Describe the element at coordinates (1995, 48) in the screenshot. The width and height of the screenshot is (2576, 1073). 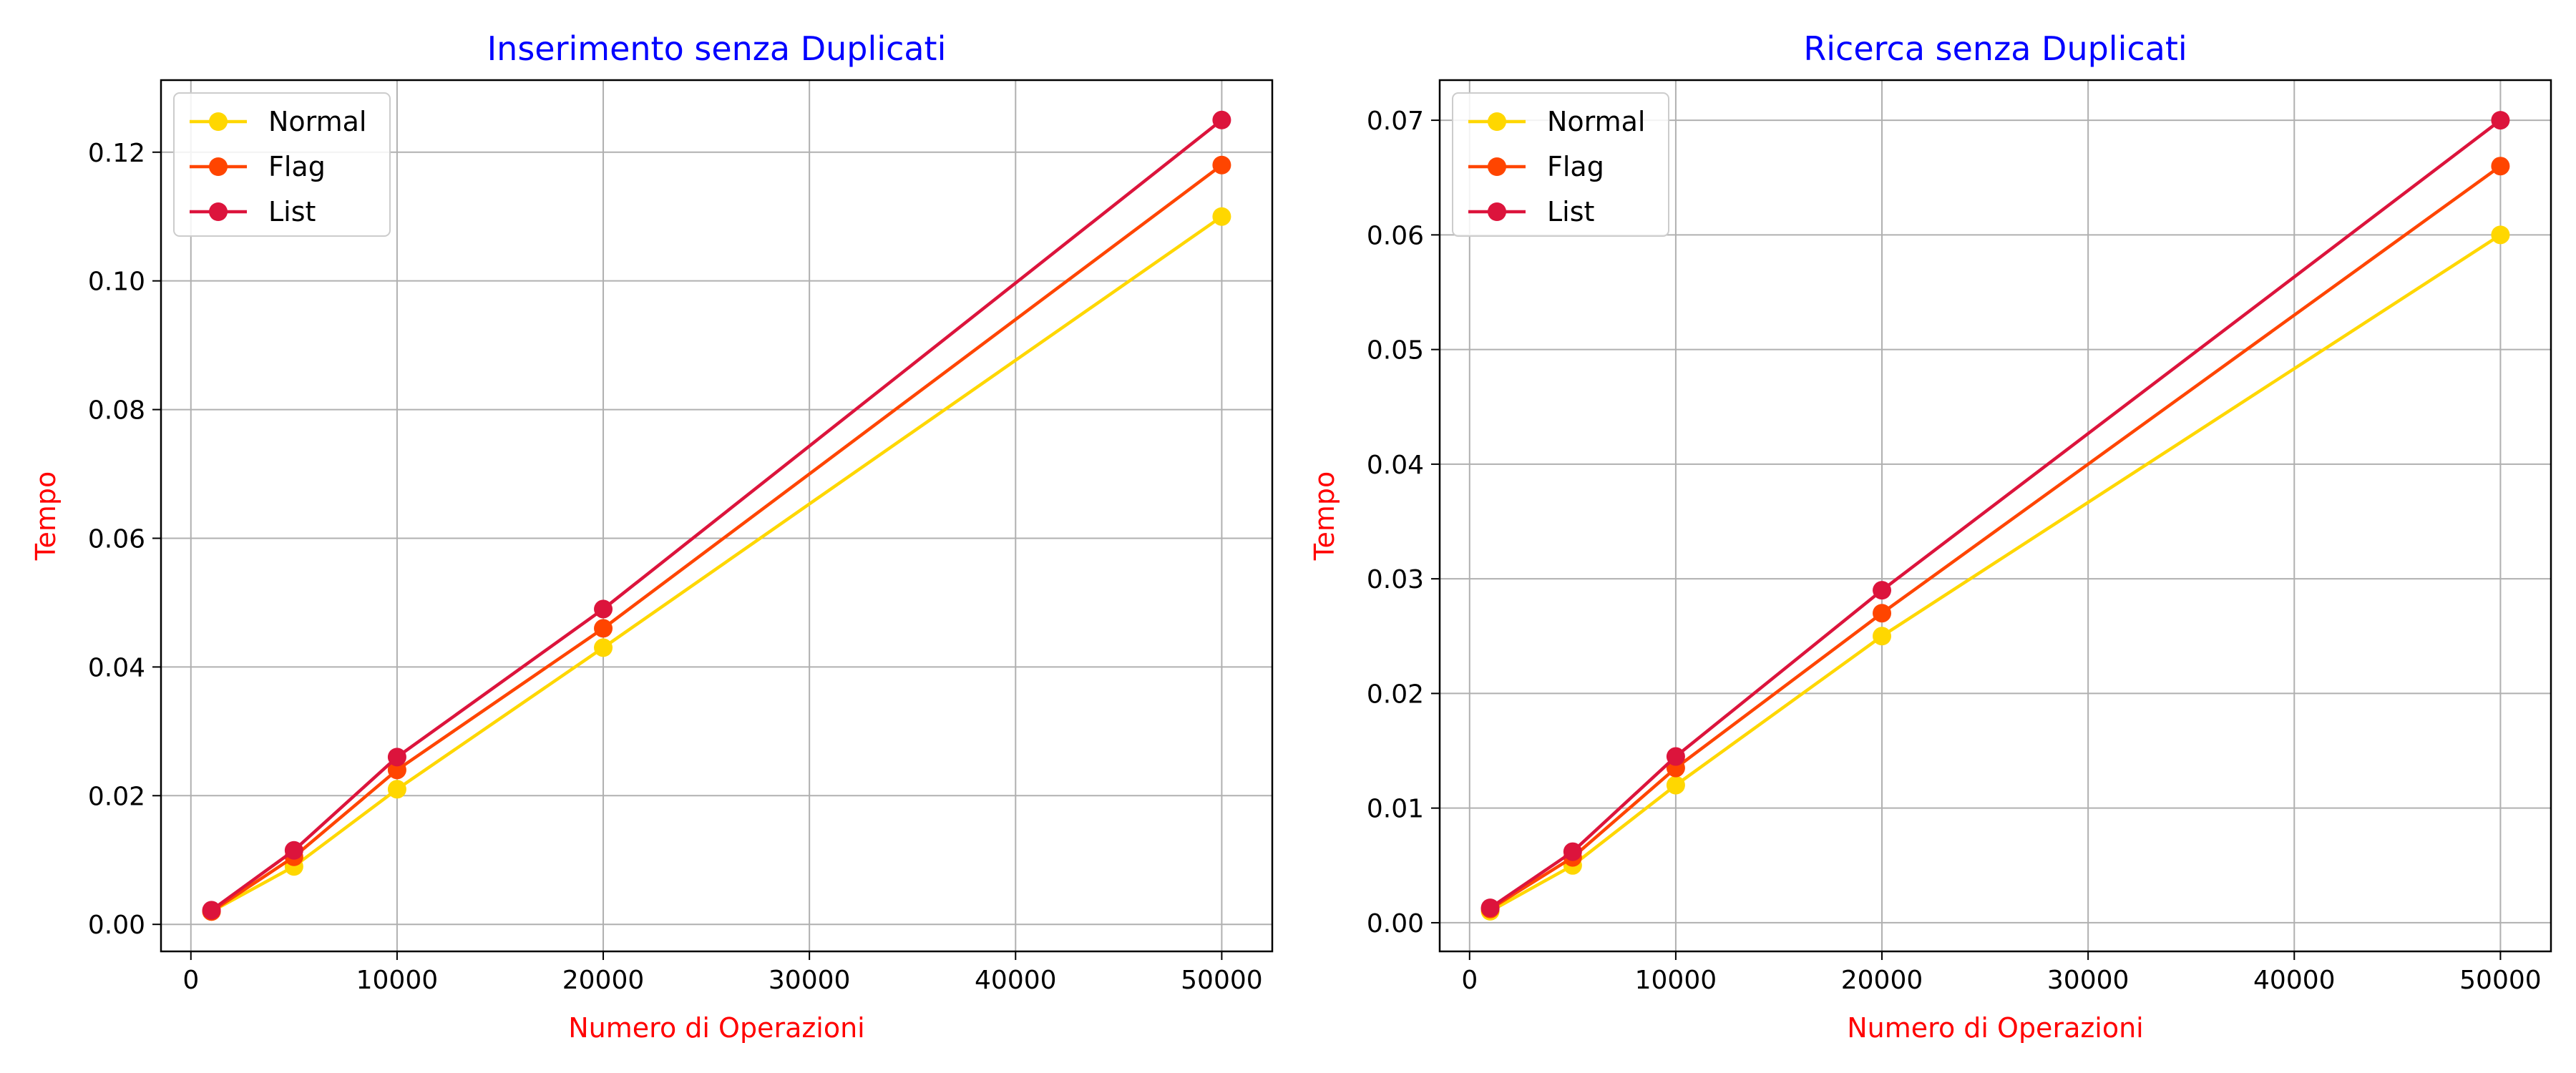
I see `chart-title: Ricerca senza Duplicati` at that location.